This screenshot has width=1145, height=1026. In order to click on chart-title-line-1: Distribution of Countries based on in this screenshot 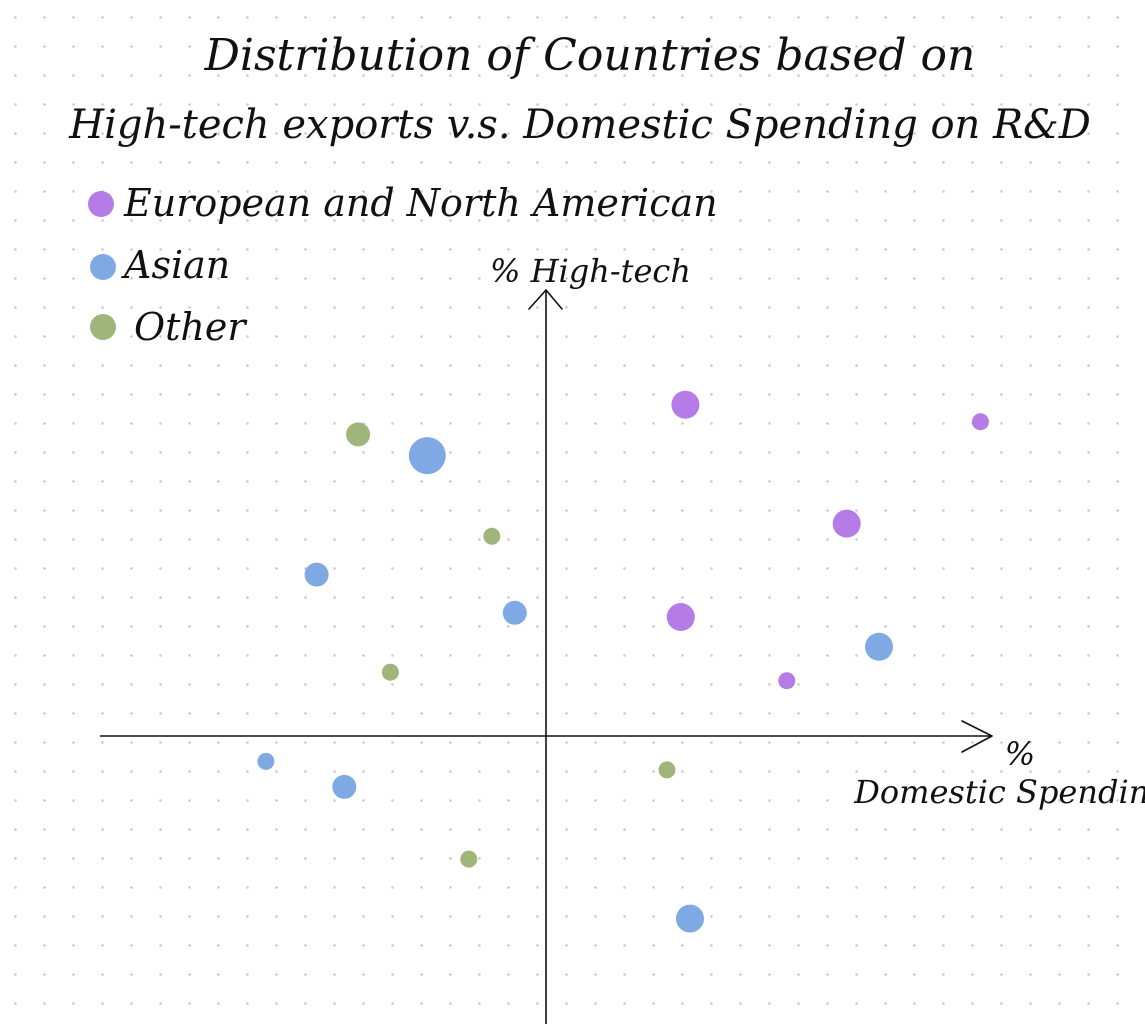, I will do `click(590, 55)`.